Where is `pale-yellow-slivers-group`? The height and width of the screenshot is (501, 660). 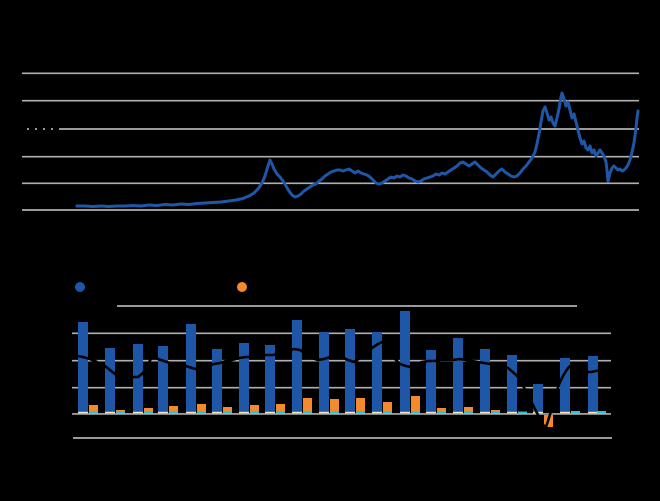 pale-yellow-slivers-group is located at coordinates (338, 412).